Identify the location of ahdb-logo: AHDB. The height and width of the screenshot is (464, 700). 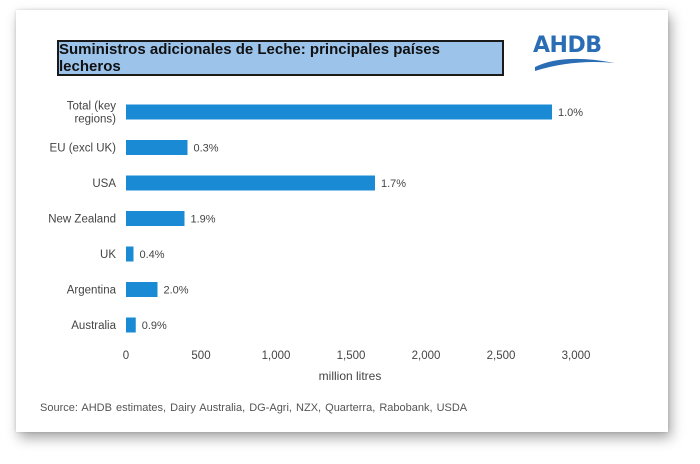
(575, 53).